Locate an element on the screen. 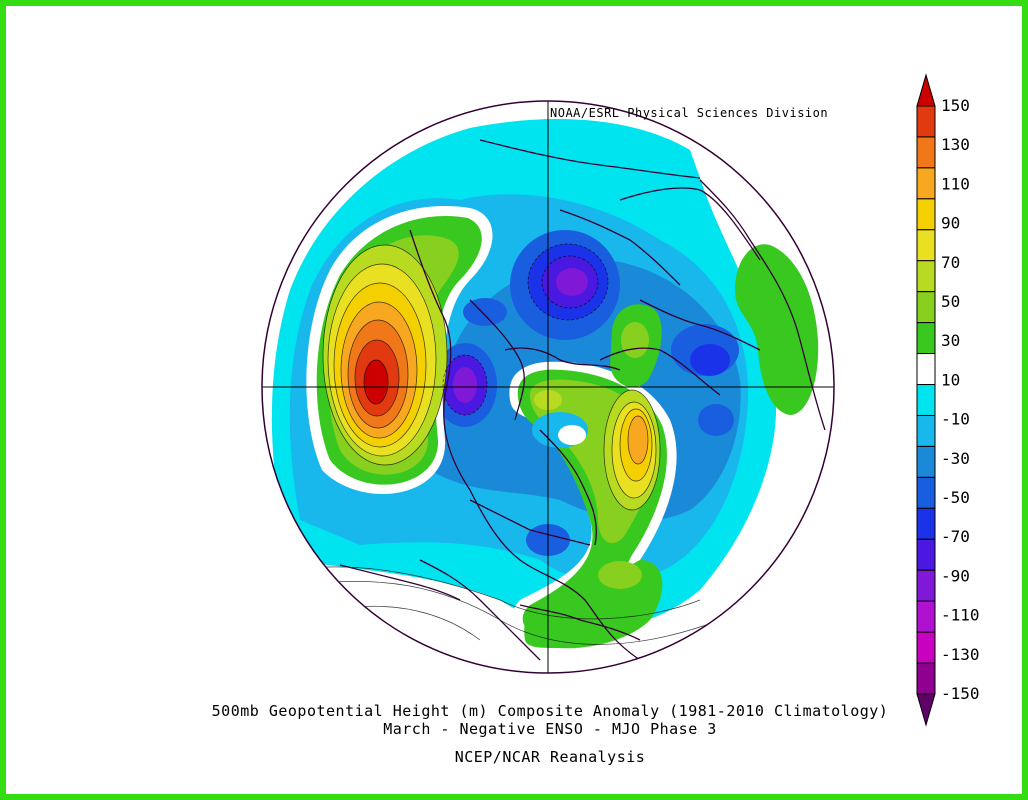  north-atlantic-ridge-south is located at coordinates (593, 604).